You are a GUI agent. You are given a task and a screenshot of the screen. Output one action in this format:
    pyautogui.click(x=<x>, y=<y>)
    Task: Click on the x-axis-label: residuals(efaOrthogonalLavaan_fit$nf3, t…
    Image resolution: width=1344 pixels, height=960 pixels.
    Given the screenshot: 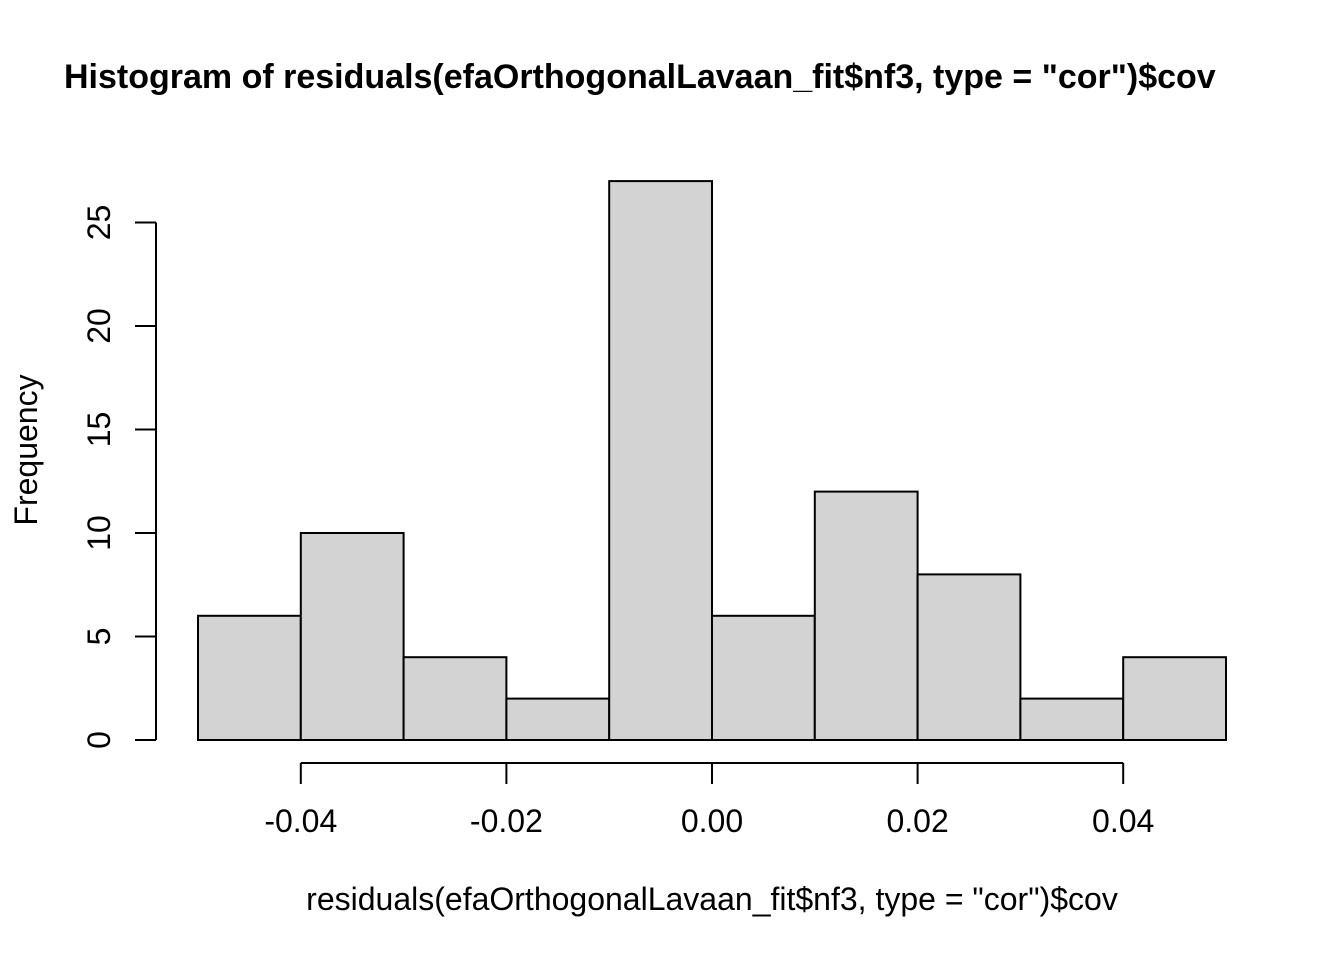 What is the action you would take?
    pyautogui.click(x=712, y=899)
    